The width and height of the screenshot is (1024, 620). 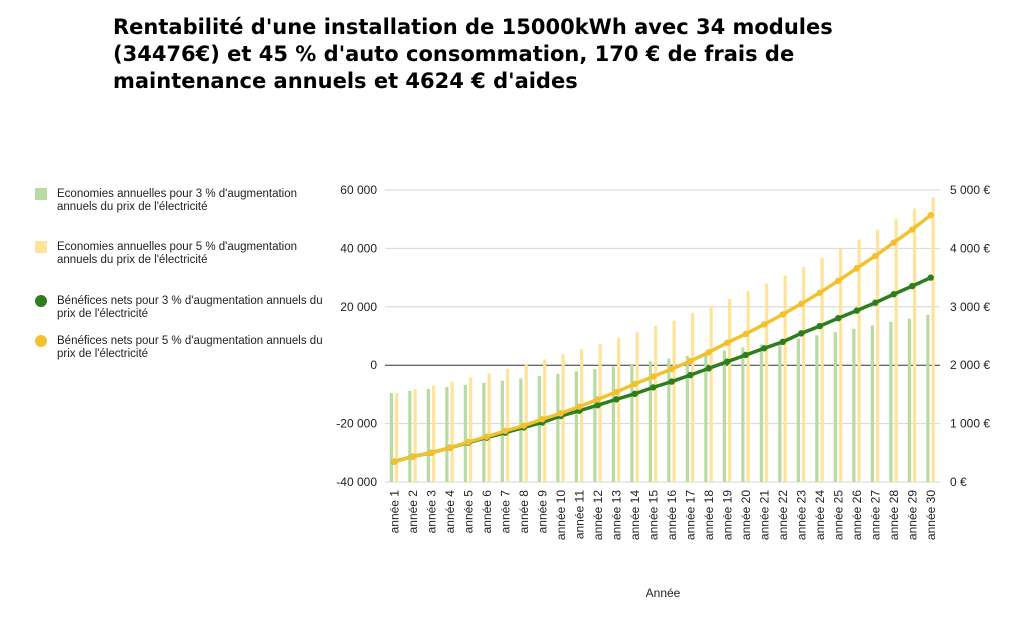 I want to click on x-tick-label: année 15, so click(x=653, y=515).